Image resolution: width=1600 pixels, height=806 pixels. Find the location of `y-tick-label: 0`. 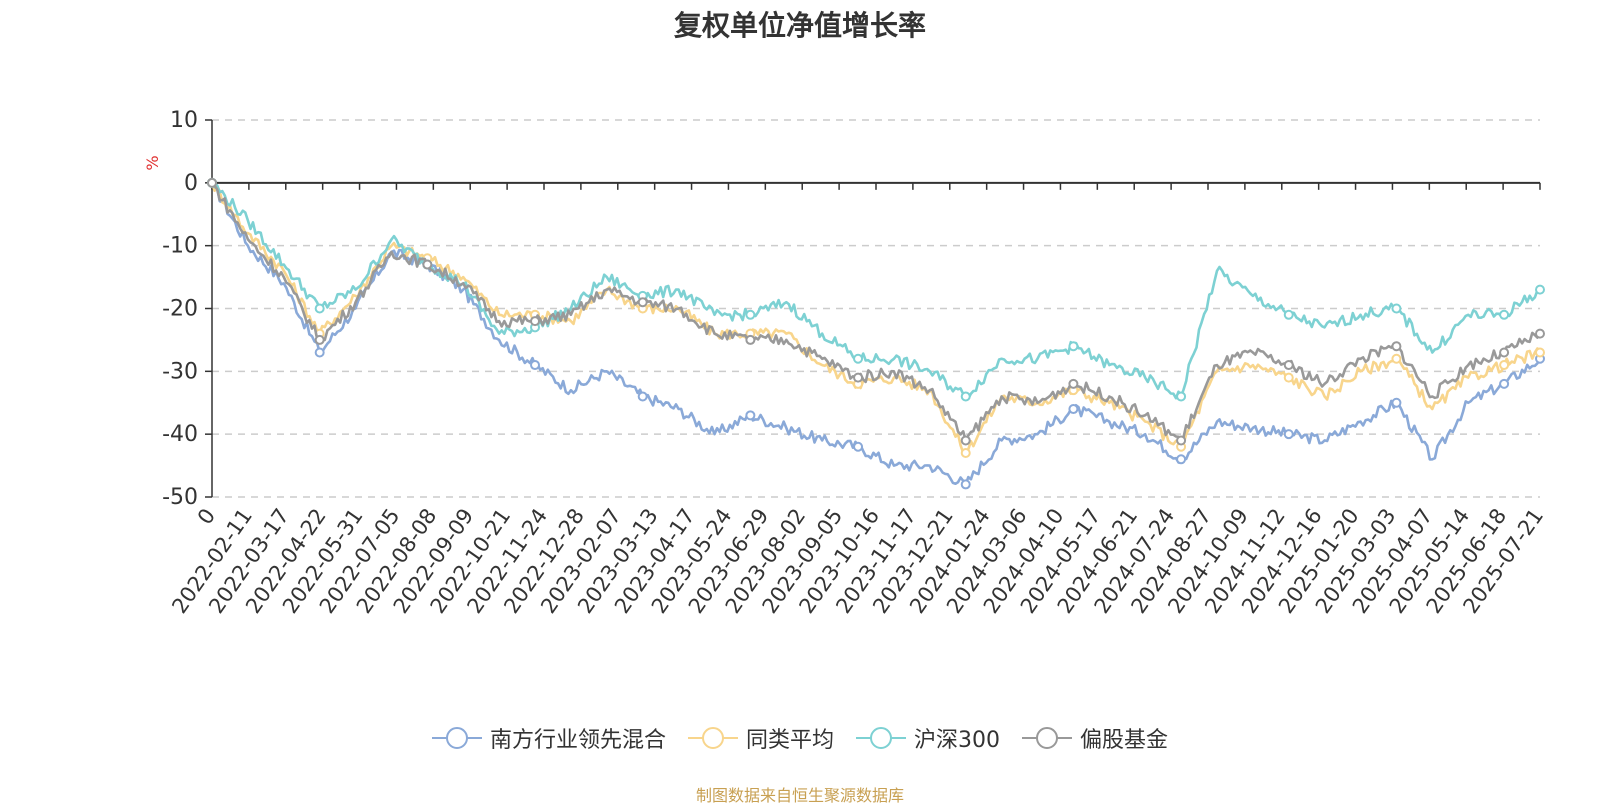

y-tick-label: 0 is located at coordinates (191, 183).